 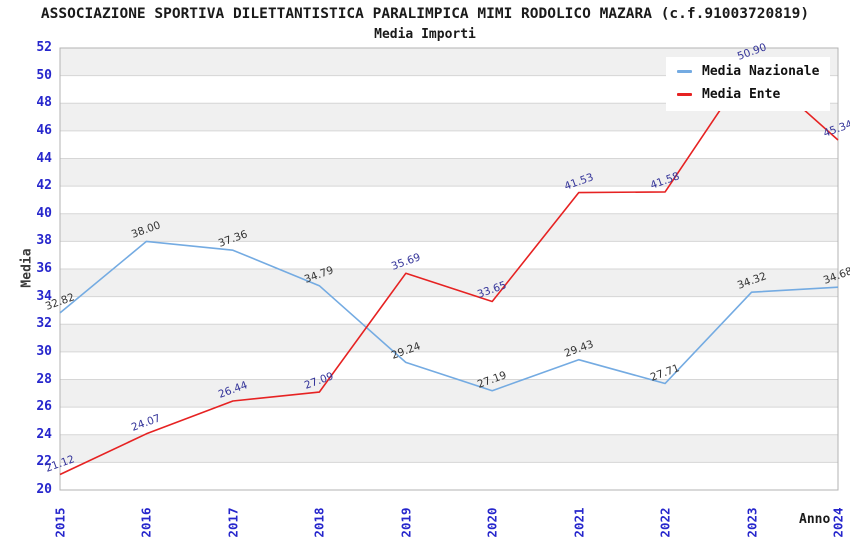 What do you see at coordinates (44, 324) in the screenshot?
I see `y-tick-label: 32` at bounding box center [44, 324].